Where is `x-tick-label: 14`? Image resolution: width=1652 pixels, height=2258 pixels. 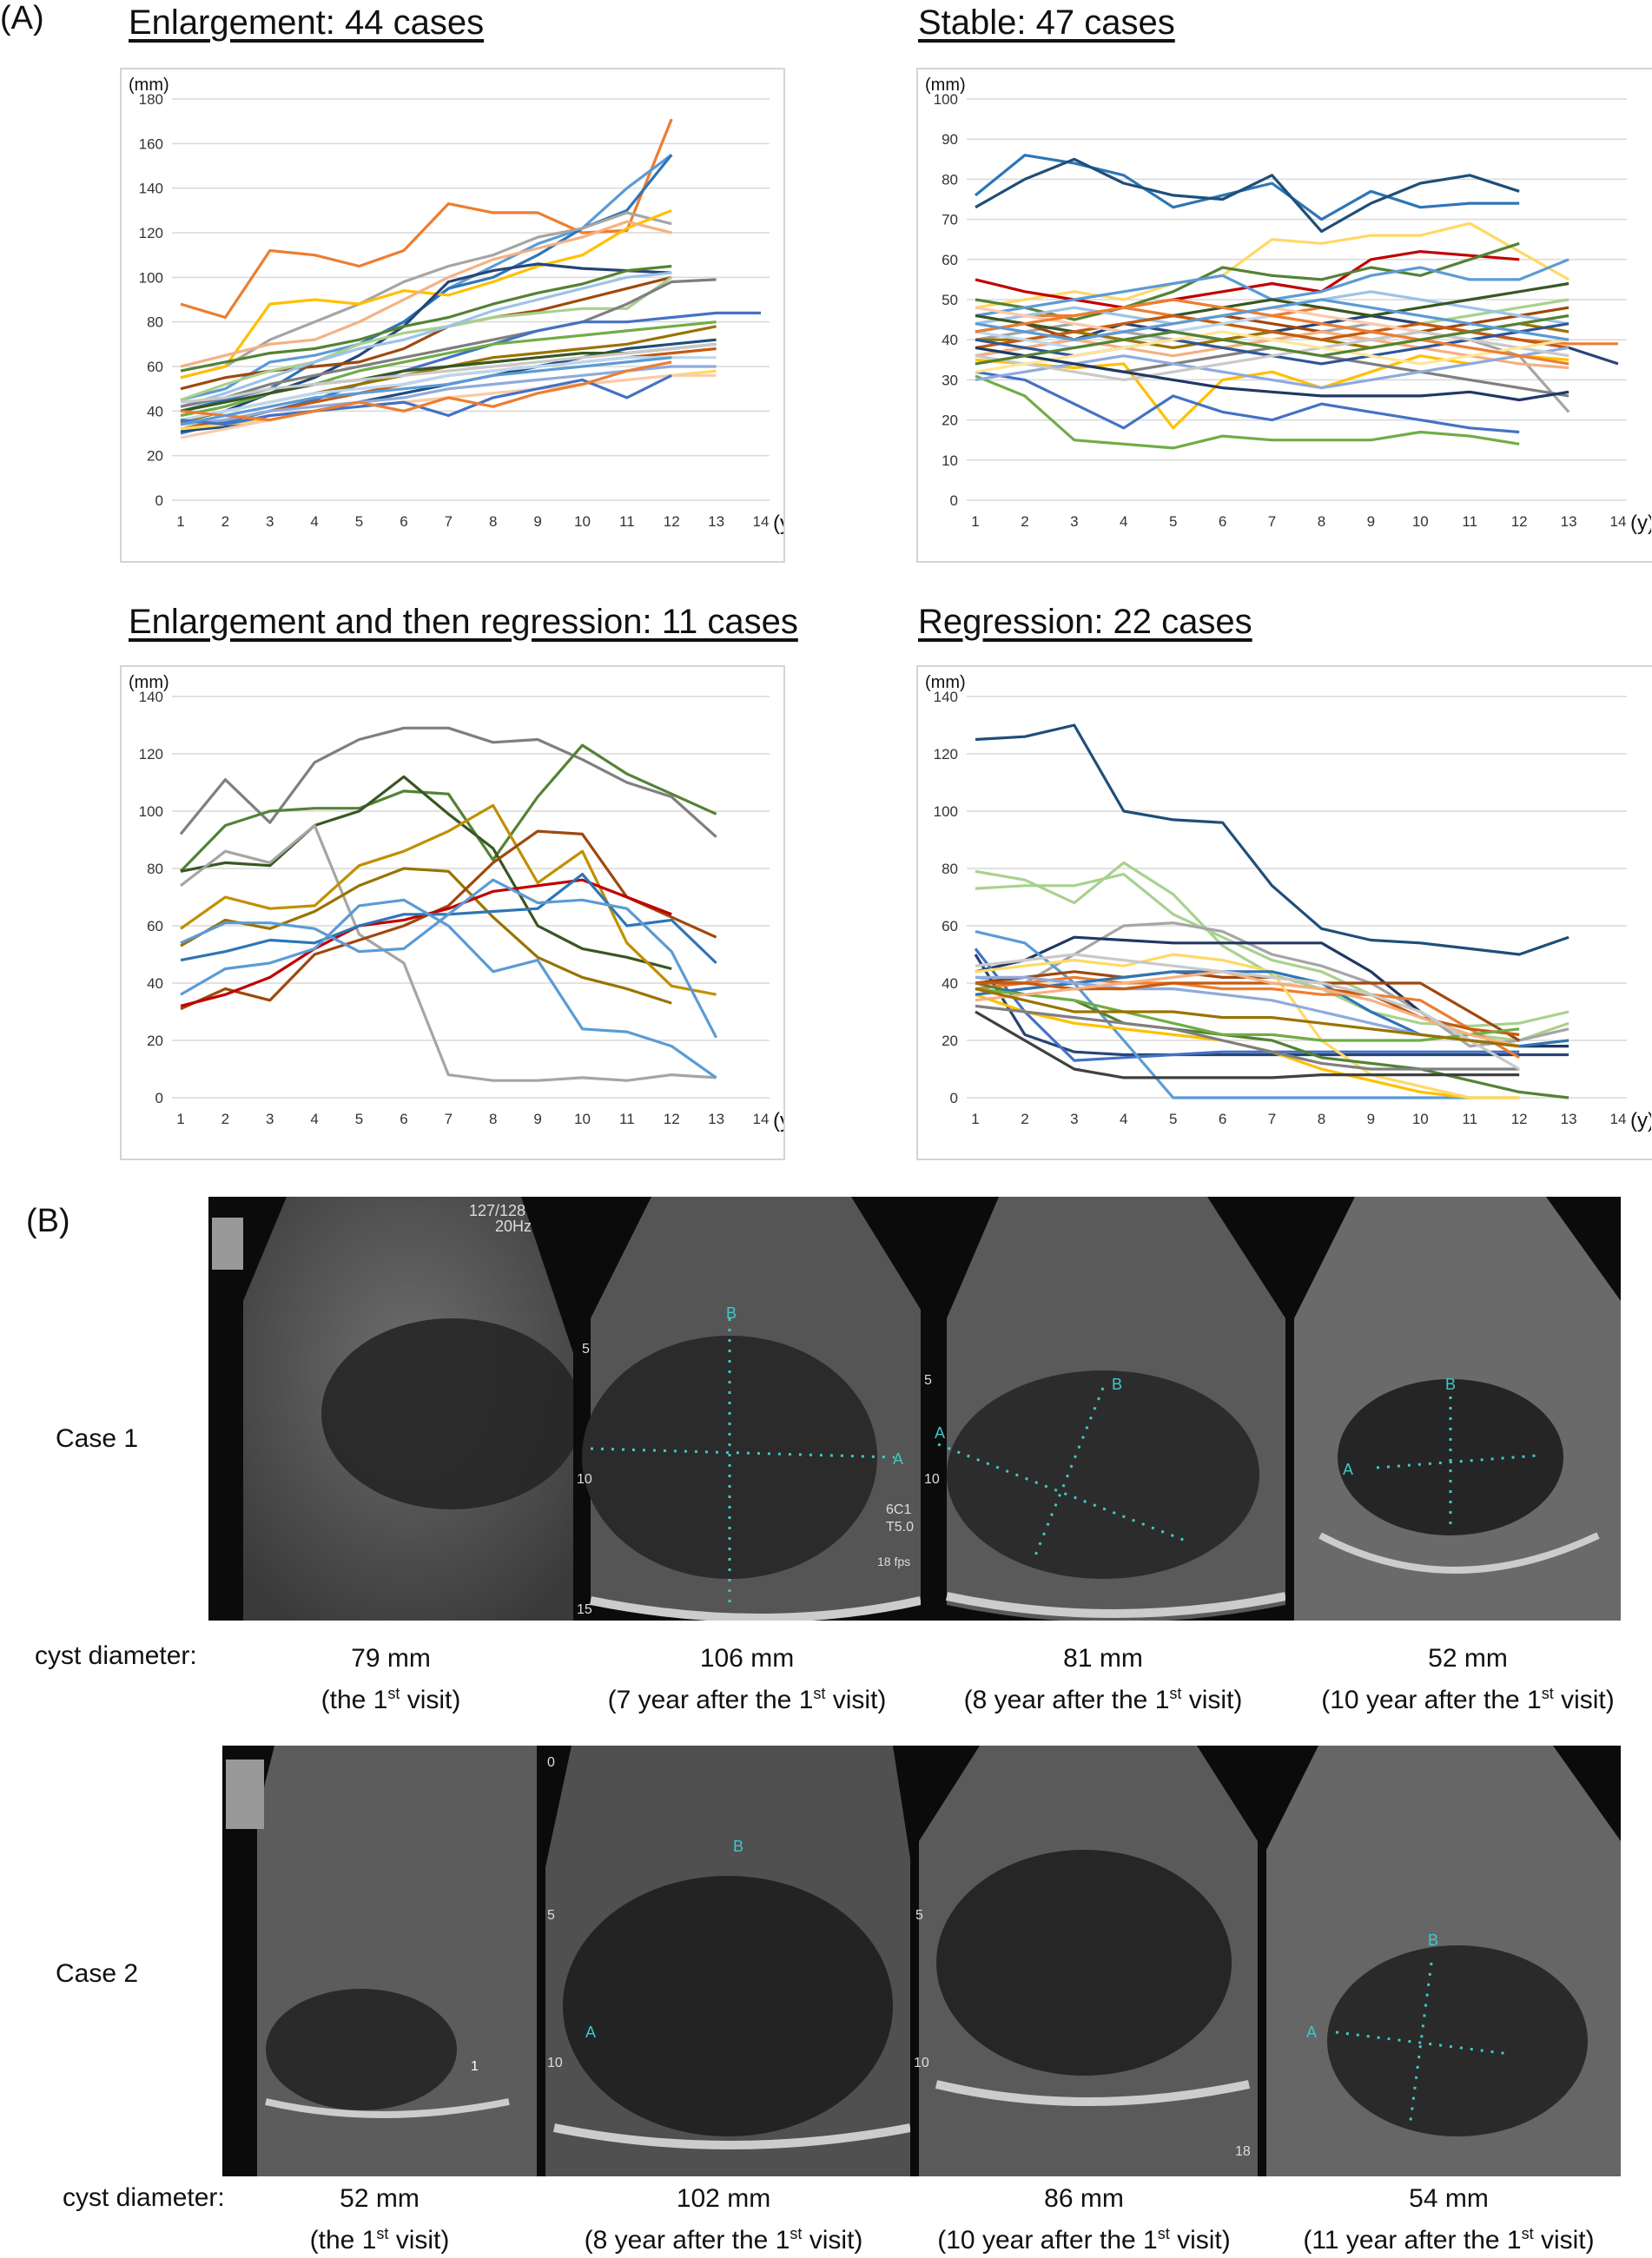 x-tick-label: 14 is located at coordinates (1618, 1119).